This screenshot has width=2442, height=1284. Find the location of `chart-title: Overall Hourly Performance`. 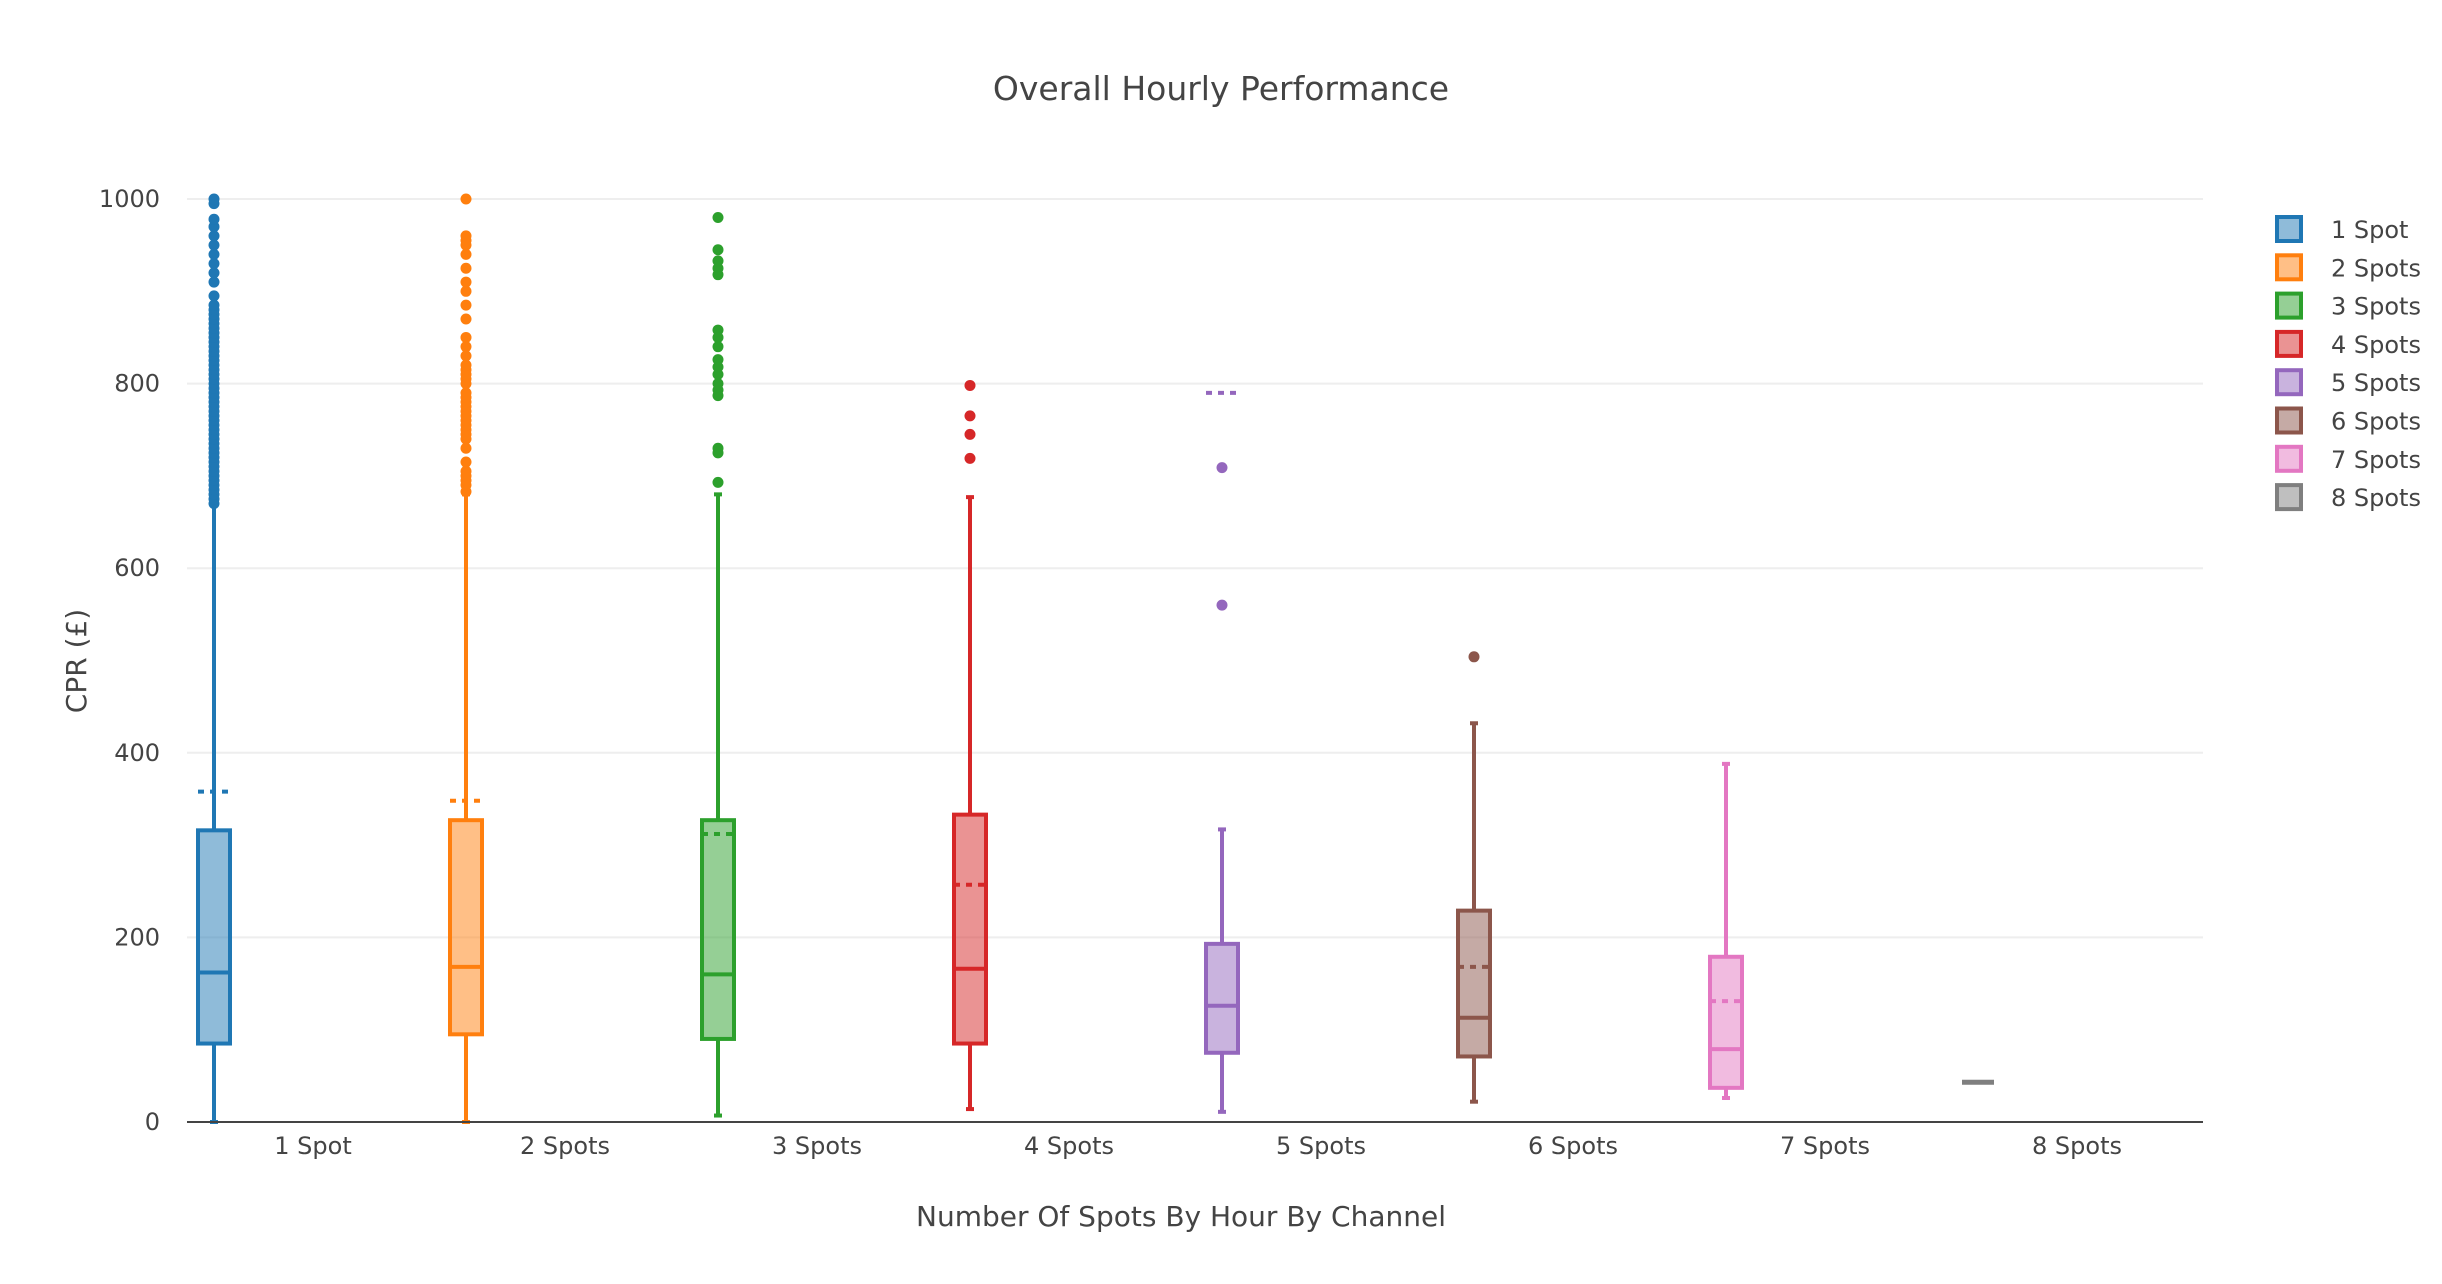

chart-title: Overall Hourly Performance is located at coordinates (1221, 88).